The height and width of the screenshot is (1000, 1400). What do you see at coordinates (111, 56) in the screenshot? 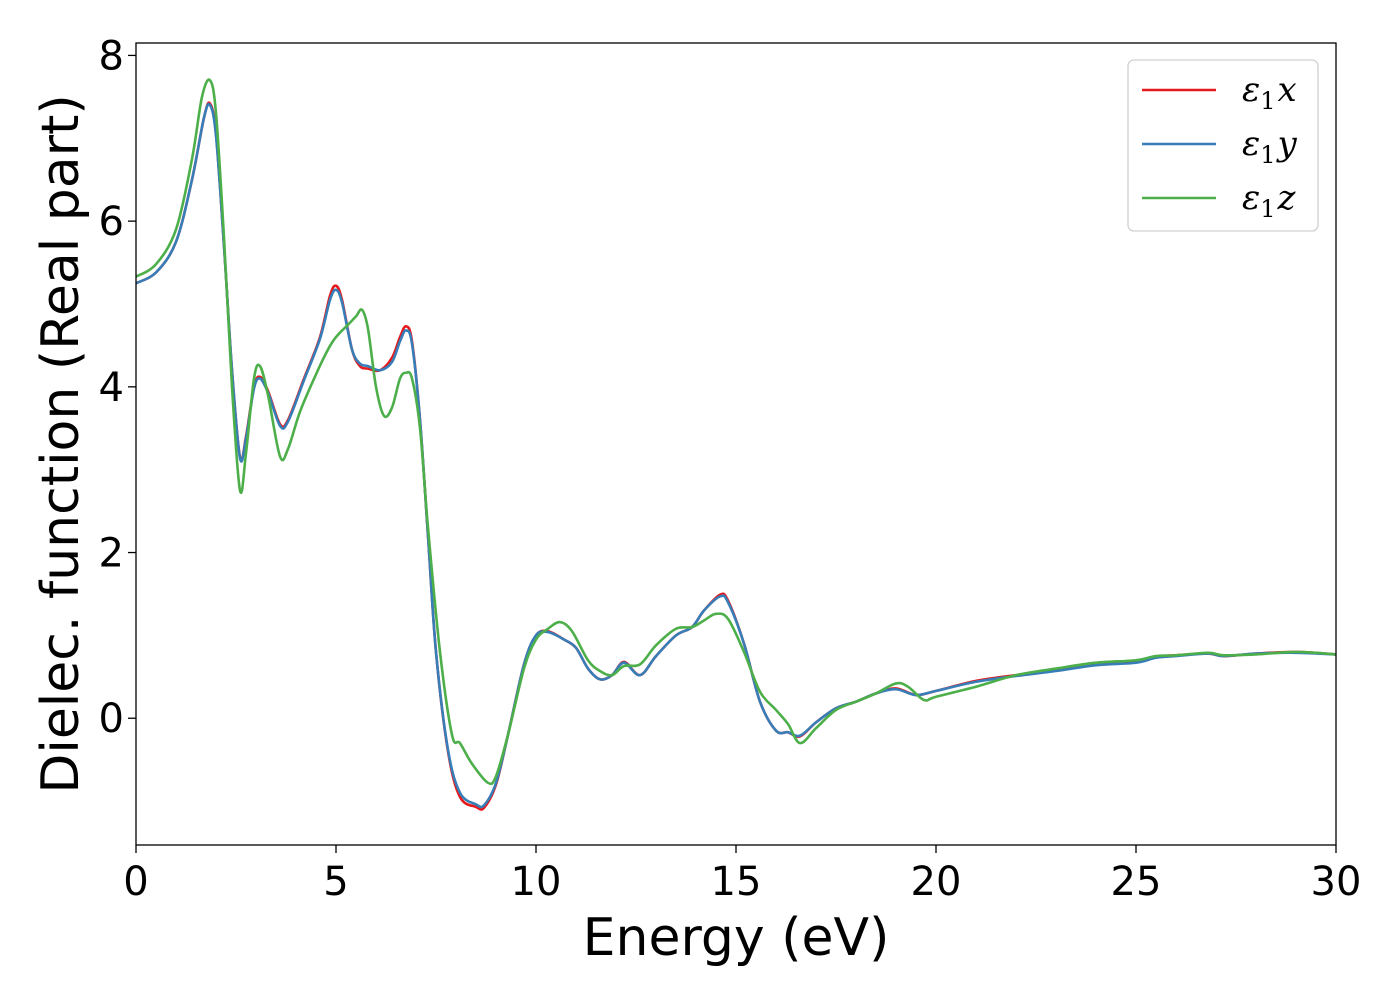
I see `y-tick-label: 8` at bounding box center [111, 56].